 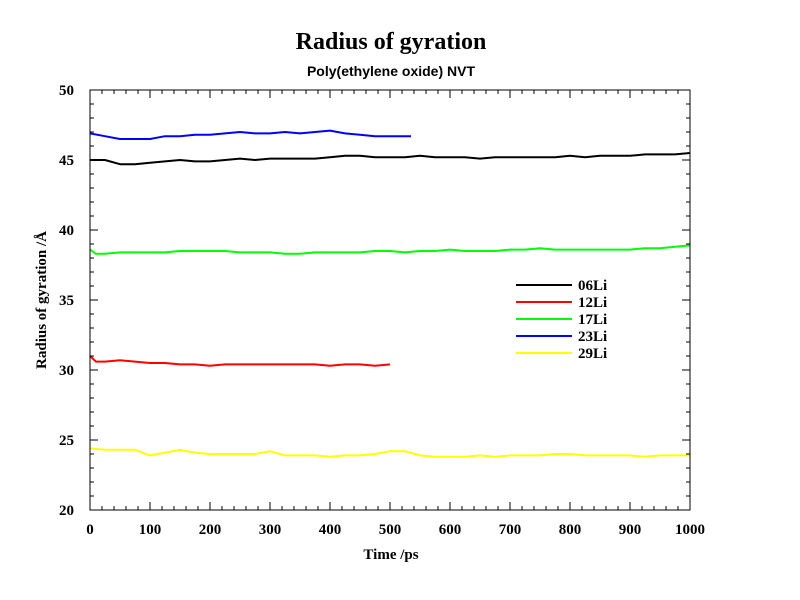 What do you see at coordinates (690, 530) in the screenshot?
I see `x-tick-label: 1000` at bounding box center [690, 530].